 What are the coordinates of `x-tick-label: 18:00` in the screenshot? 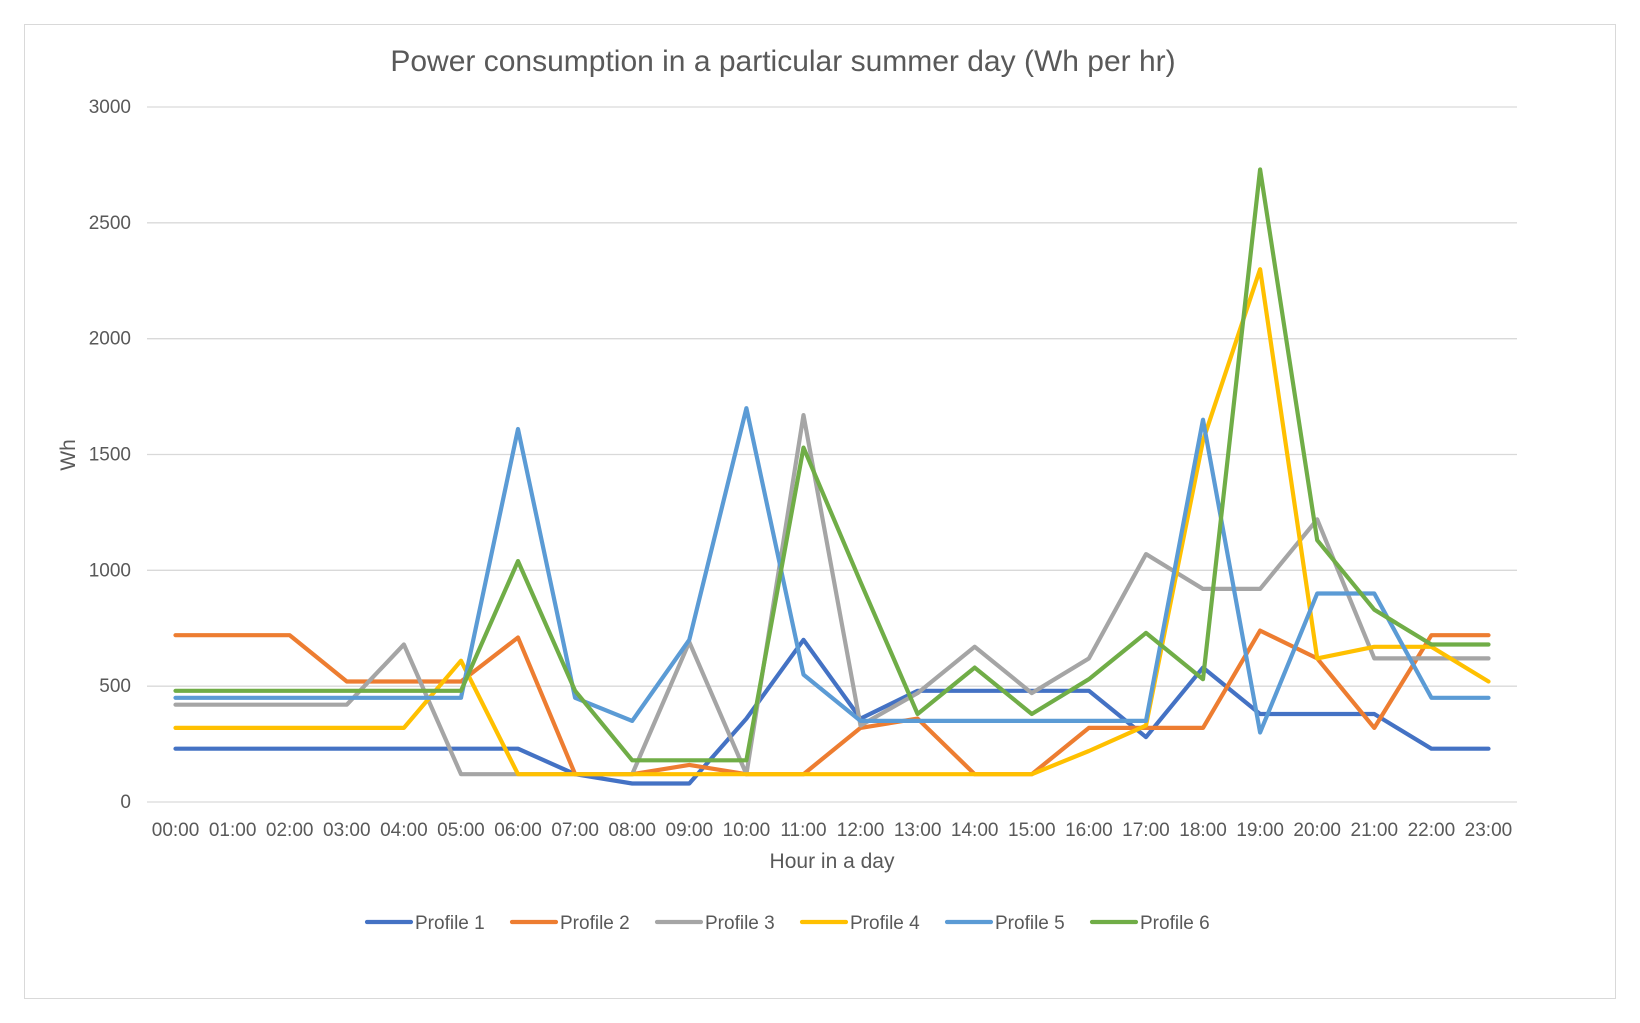 It's located at (1203, 830).